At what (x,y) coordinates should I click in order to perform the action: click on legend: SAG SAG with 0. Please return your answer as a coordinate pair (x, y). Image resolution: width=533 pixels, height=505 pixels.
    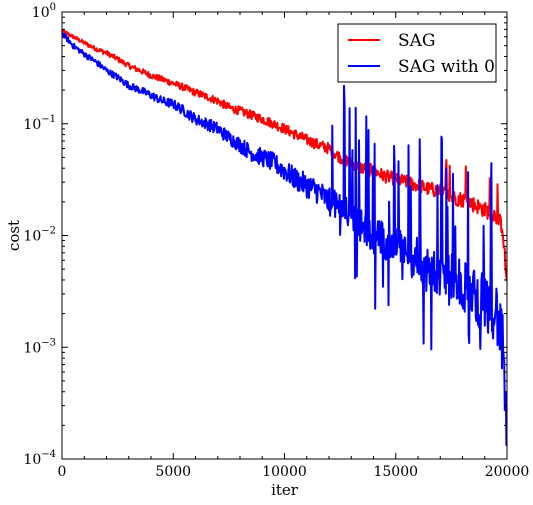
    Looking at the image, I should click on (417, 53).